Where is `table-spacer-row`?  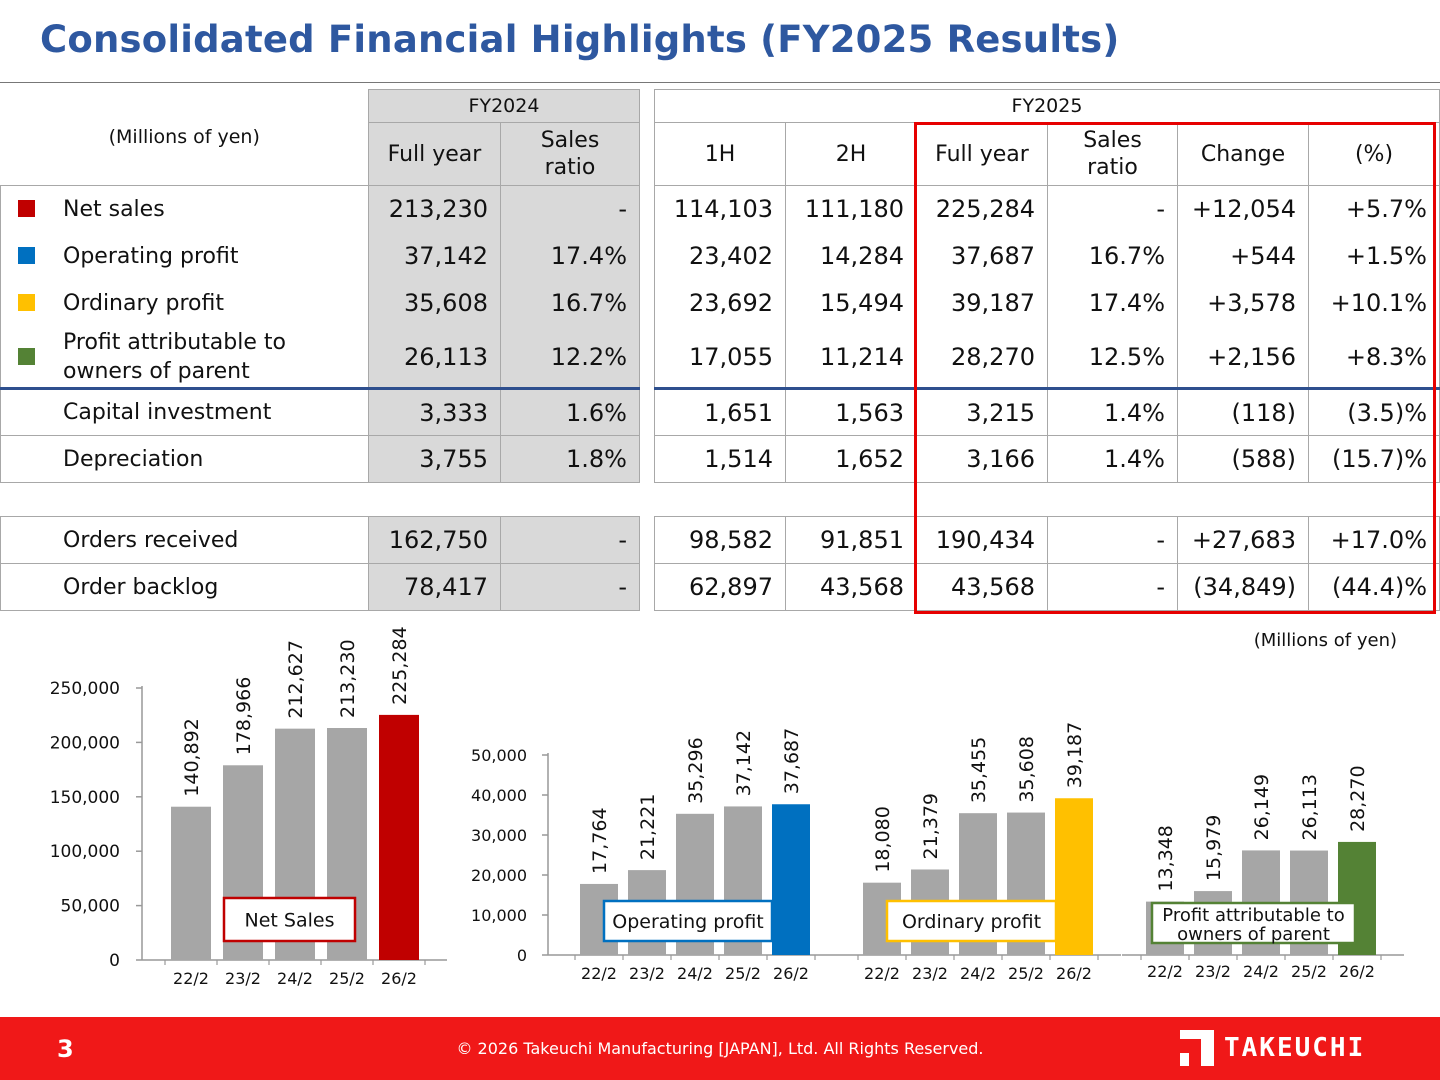
table-spacer-row is located at coordinates (720, 500).